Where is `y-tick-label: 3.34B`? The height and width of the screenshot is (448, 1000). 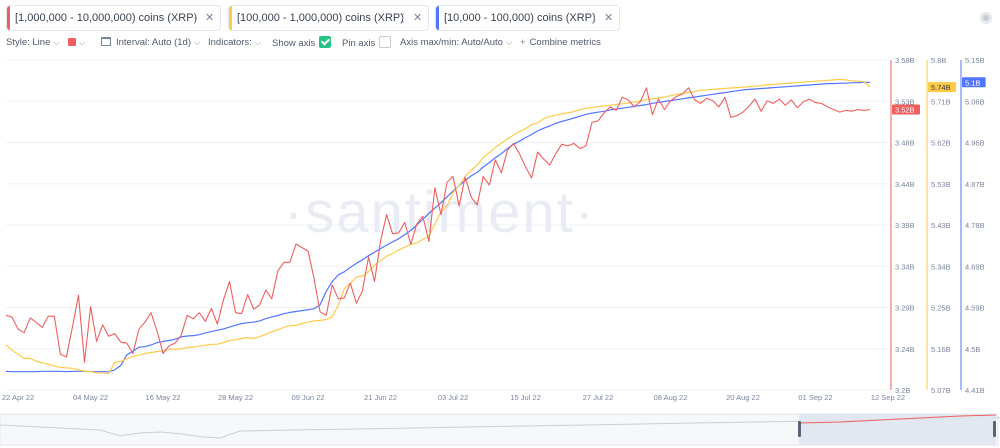 y-tick-label: 3.34B is located at coordinates (905, 266).